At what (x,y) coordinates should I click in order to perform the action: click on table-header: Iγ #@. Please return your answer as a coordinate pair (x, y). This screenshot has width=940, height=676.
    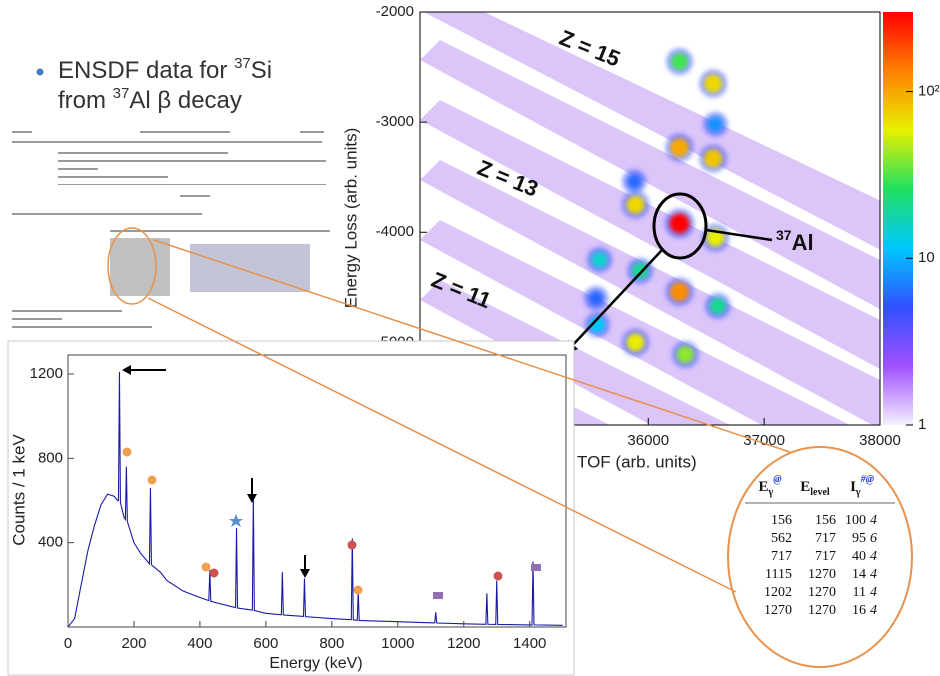
    Looking at the image, I should click on (862, 486).